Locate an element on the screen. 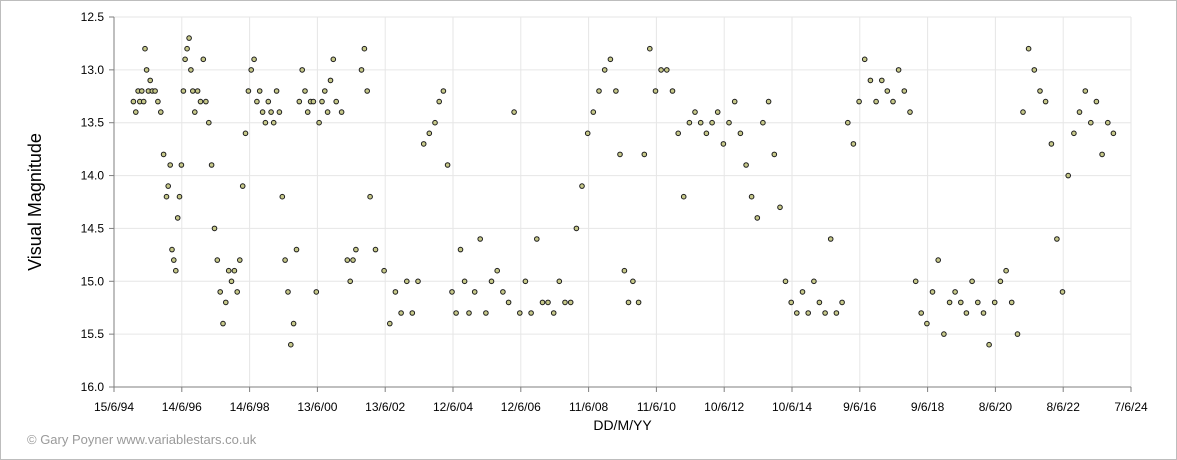 The width and height of the screenshot is (1177, 460). x-tick-label: 12/6/06 is located at coordinates (521, 407).